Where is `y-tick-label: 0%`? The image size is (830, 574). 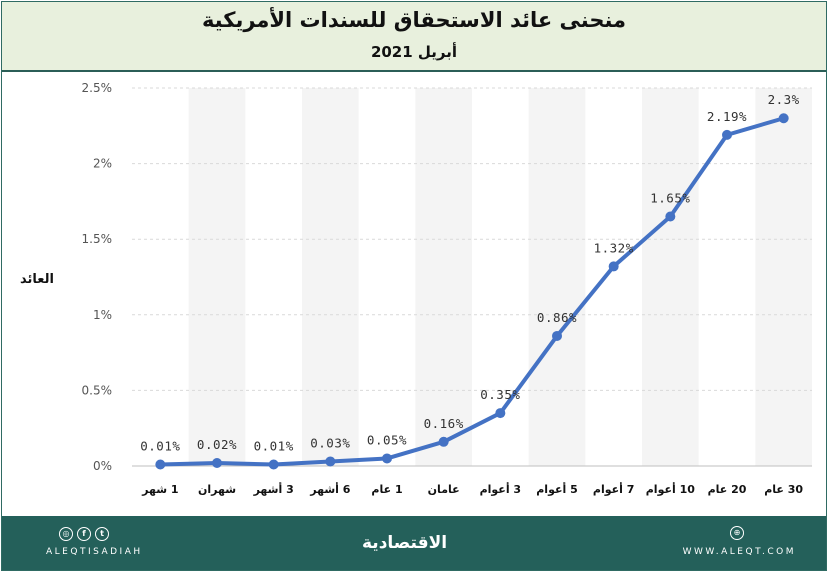 y-tick-label: 0% is located at coordinates (102, 466).